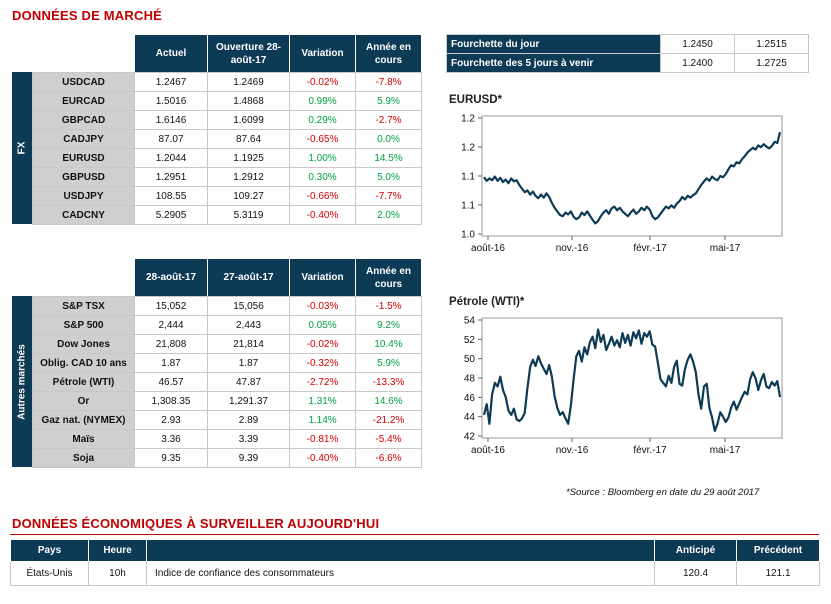  I want to click on value-previous: 1.2469, so click(248, 82).